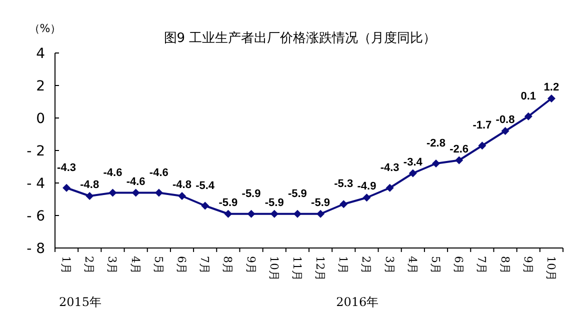 This screenshot has height=323, width=579. What do you see at coordinates (206, 186) in the screenshot?
I see `data-label: -5.4` at bounding box center [206, 186].